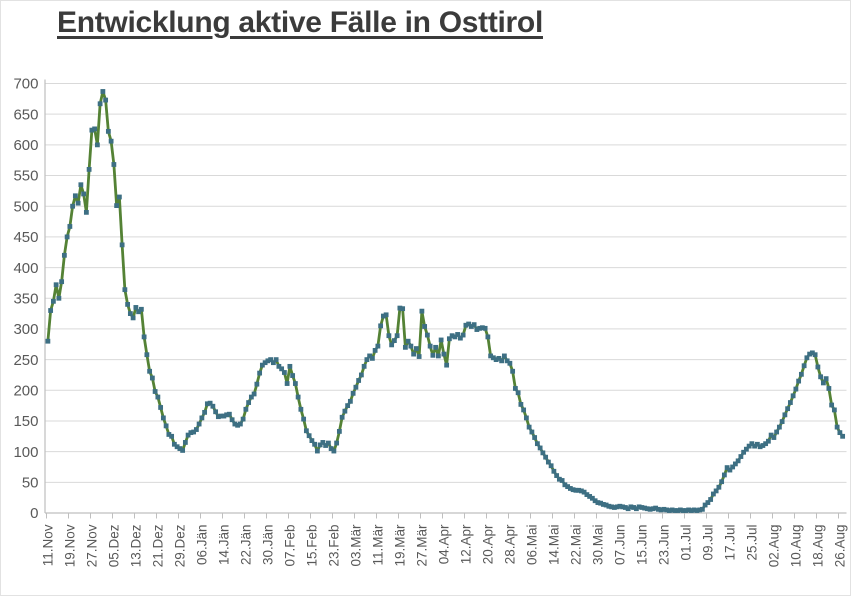  Describe the element at coordinates (444, 544) in the screenshot. I see `x-axis-tick-label: 04.Apr` at that location.